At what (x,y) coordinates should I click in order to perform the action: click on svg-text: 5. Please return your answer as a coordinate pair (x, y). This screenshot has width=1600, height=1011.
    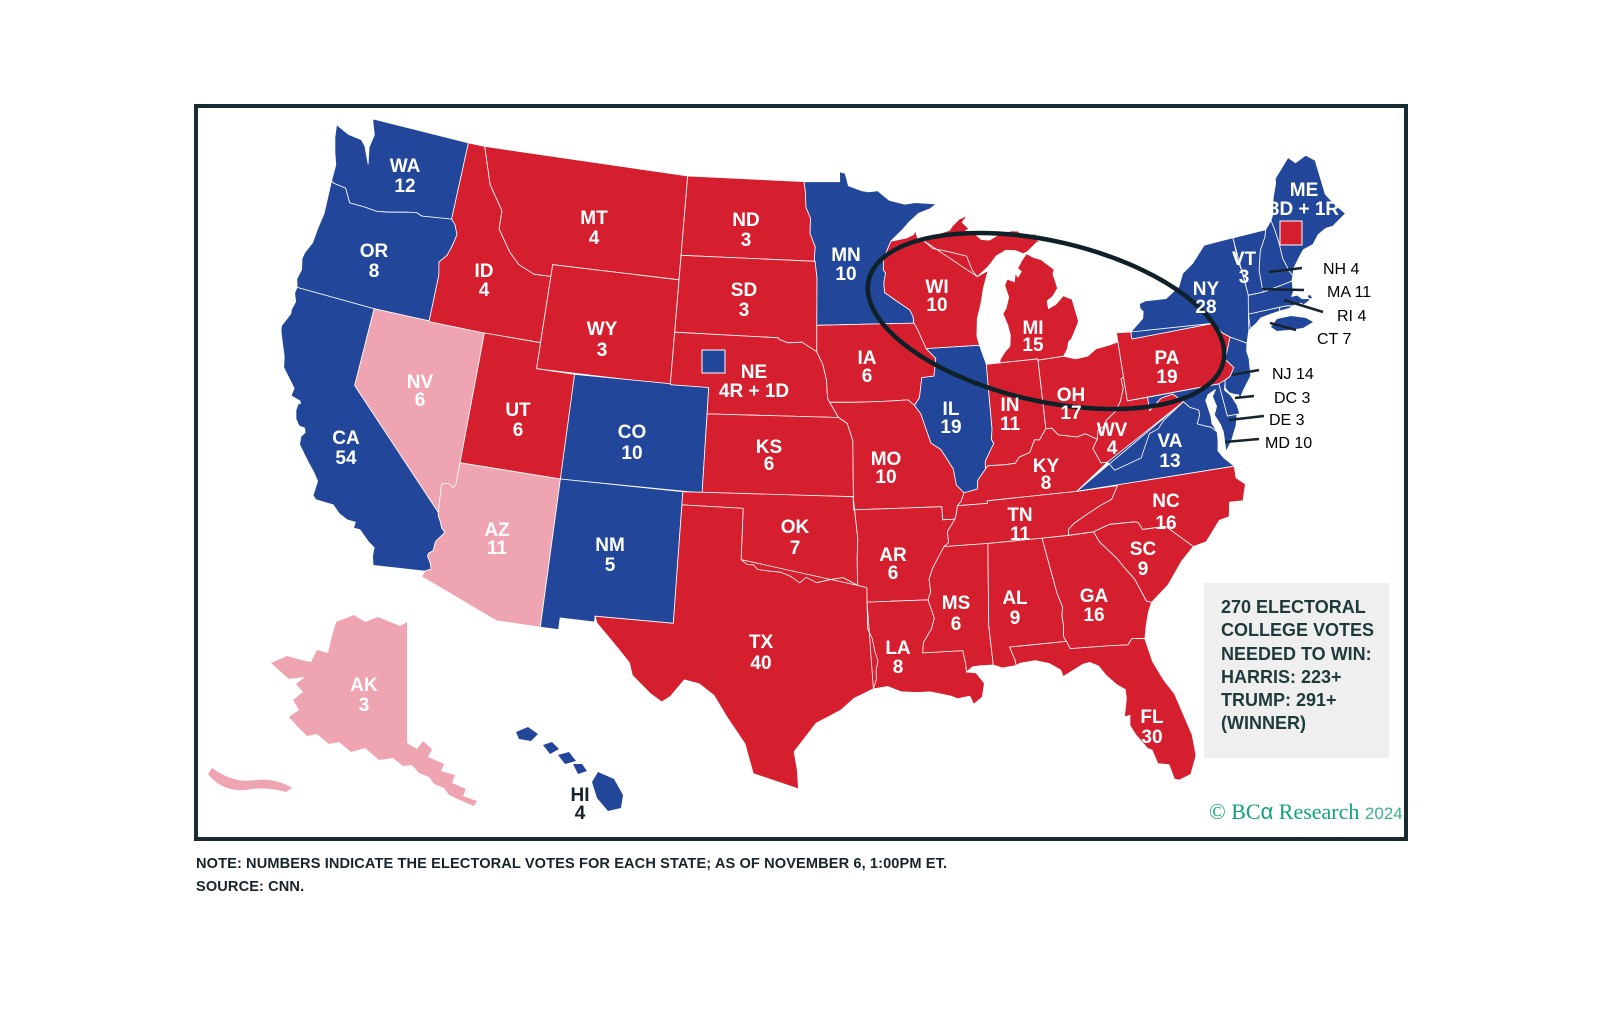
    Looking at the image, I should click on (610, 565).